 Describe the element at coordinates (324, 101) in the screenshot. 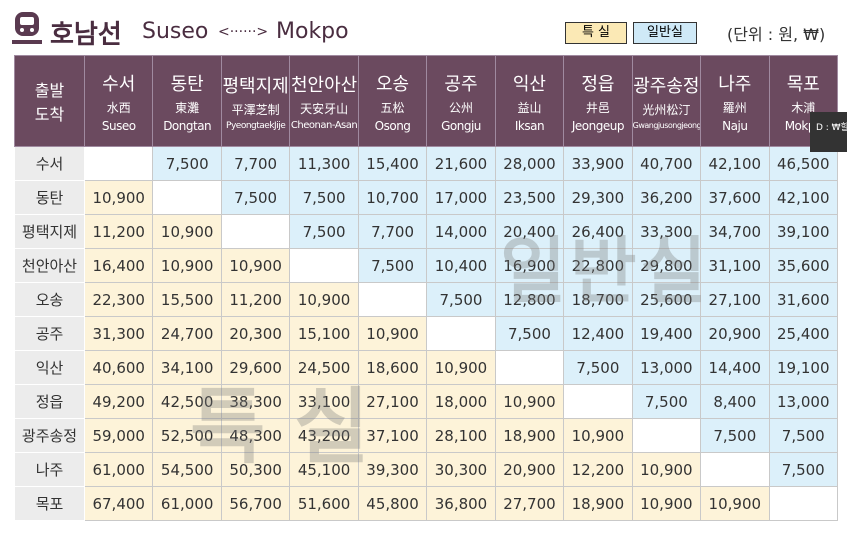

I see `station-header: 천안아산 天安牙山 Cheonan-Asan` at that location.